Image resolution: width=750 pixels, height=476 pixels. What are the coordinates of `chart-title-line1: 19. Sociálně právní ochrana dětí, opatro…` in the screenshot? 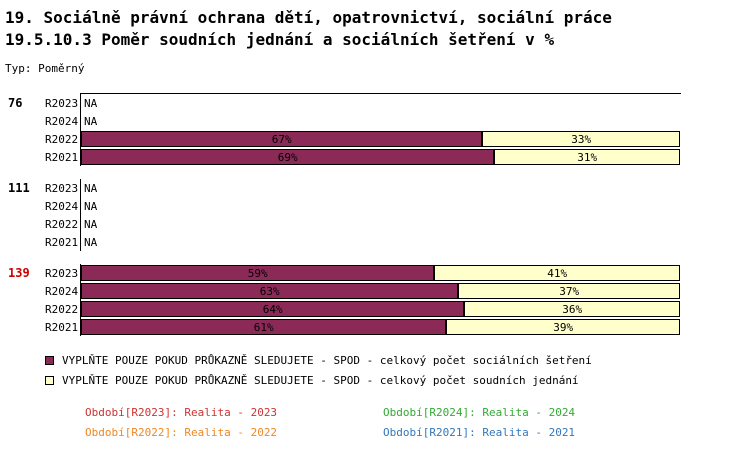 It's located at (308, 17).